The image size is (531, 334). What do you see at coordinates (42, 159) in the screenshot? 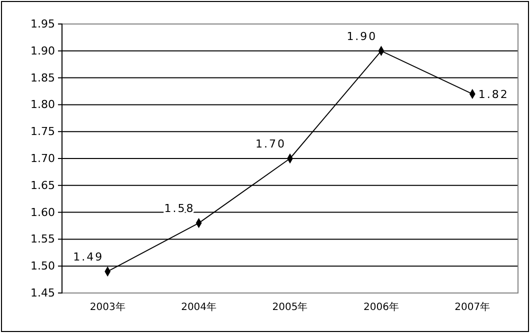
I see `y-tick-label: 1.70` at bounding box center [42, 159].